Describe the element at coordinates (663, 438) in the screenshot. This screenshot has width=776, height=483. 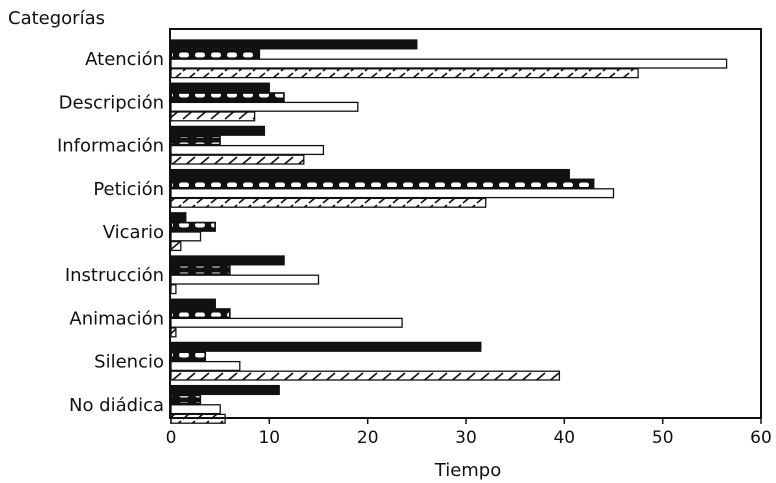
I see `x-tick-label-5: 50` at that location.